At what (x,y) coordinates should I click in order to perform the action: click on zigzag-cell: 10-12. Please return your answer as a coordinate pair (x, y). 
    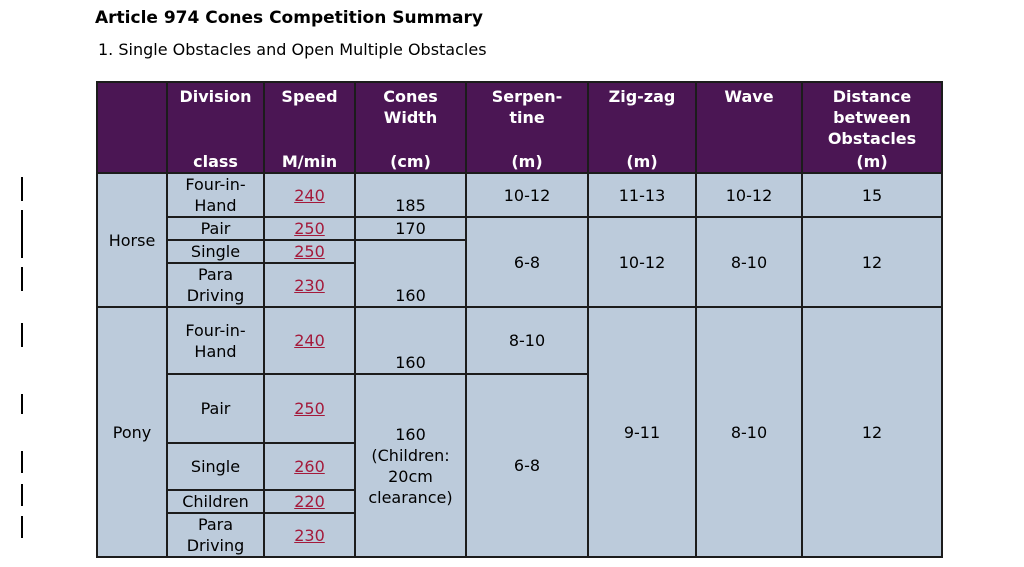
    Looking at the image, I should click on (642, 262).